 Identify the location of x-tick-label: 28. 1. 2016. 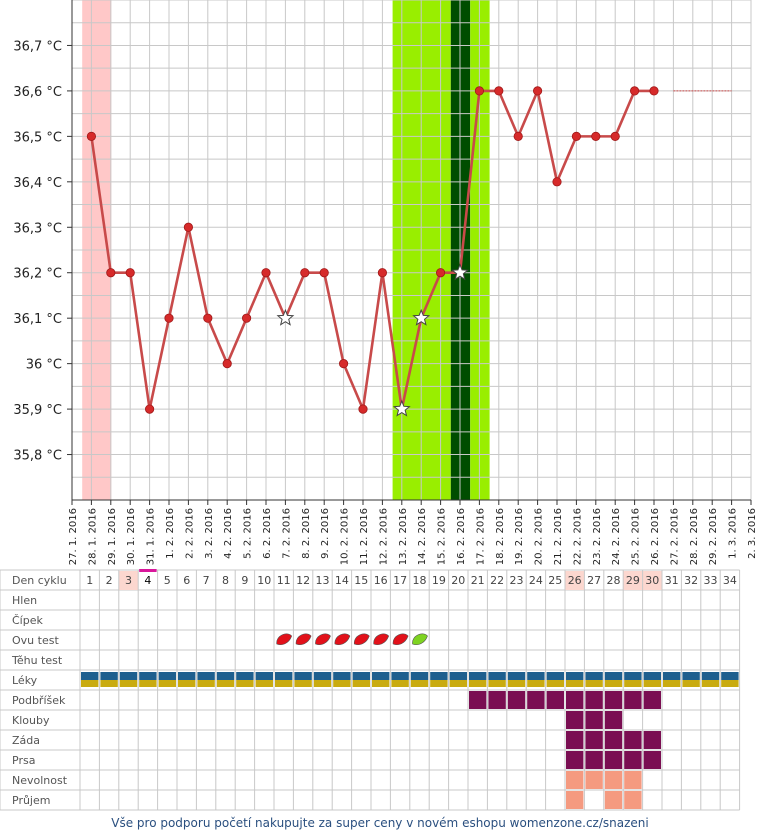
(92, 536).